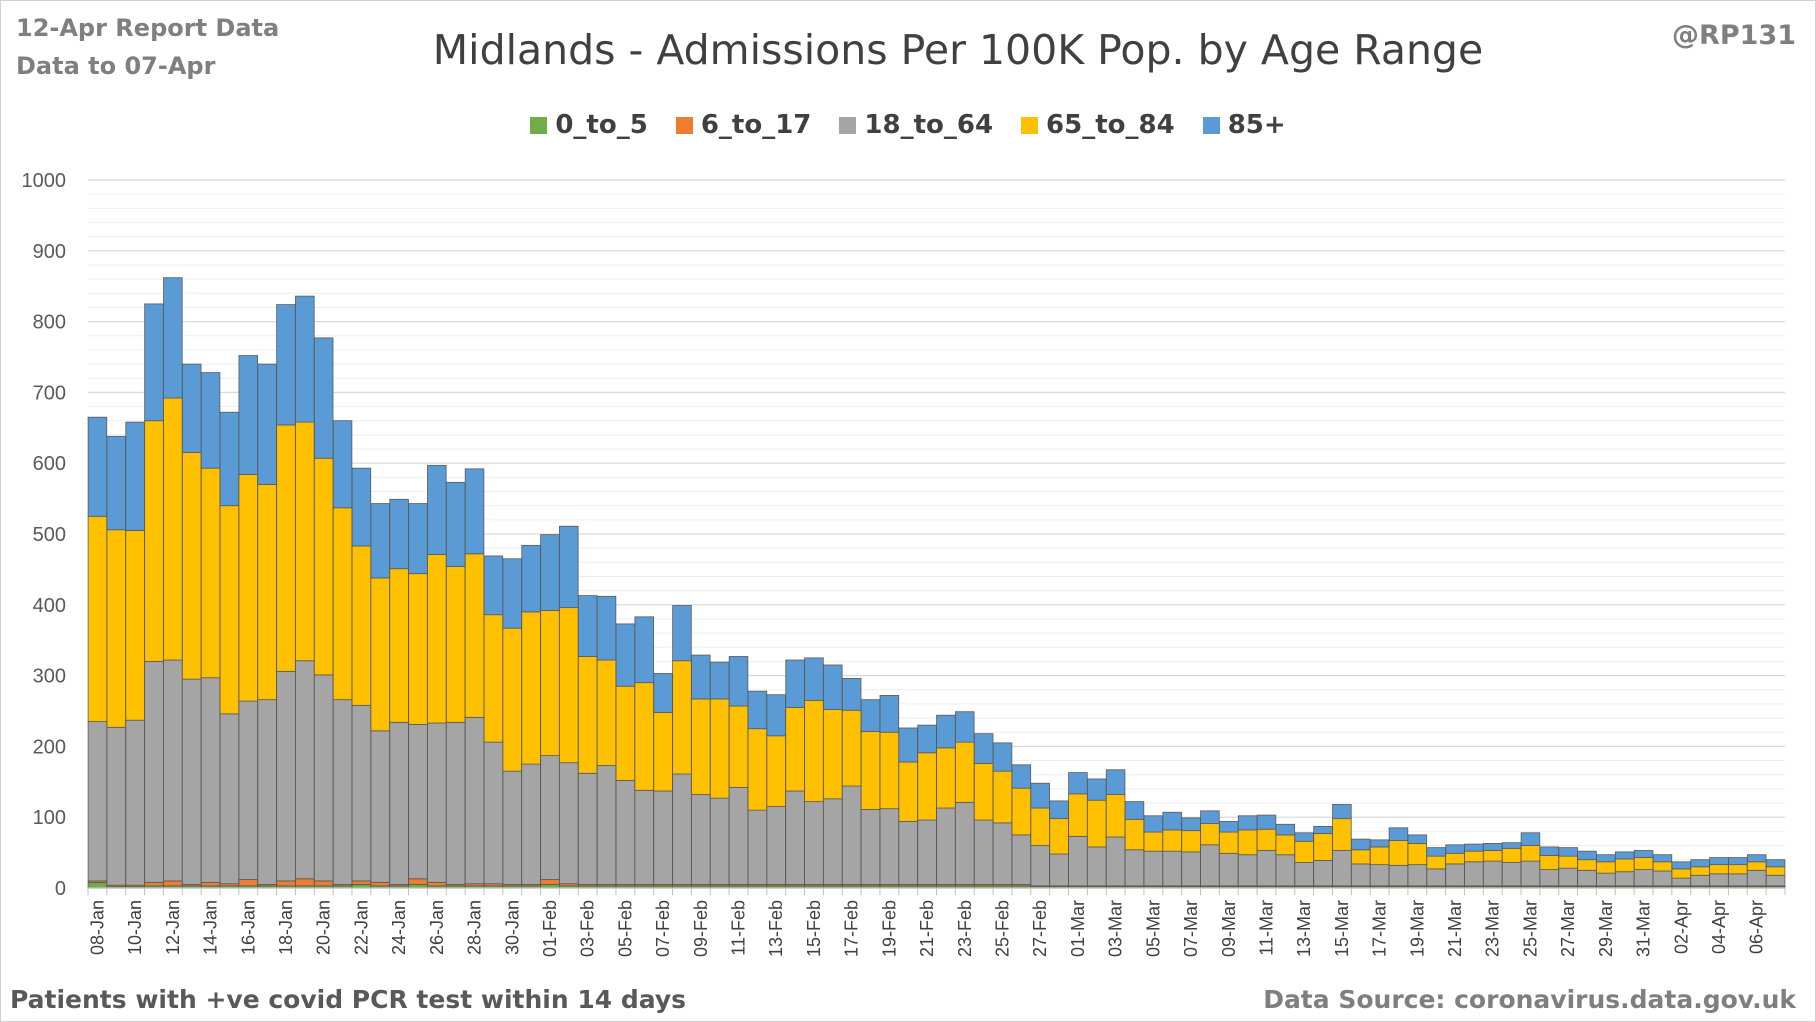 This screenshot has height=1022, width=1816. What do you see at coordinates (601, 125) in the screenshot?
I see `legend-label-0-to-5: 0_to_5` at bounding box center [601, 125].